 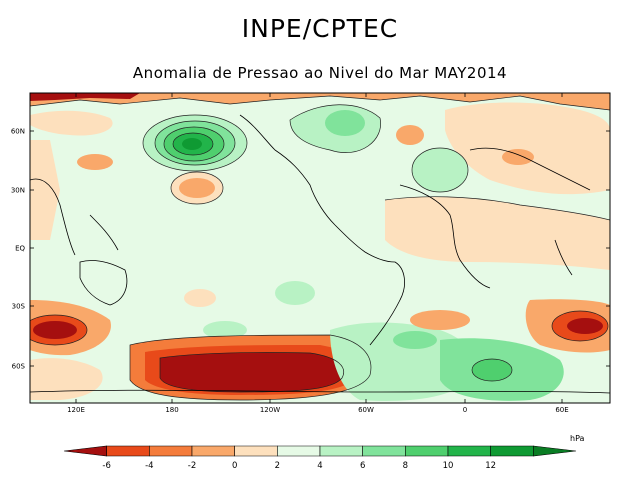 What do you see at coordinates (66, 379) in the screenshot?
I see `antarctic-positive-west` at bounding box center [66, 379].